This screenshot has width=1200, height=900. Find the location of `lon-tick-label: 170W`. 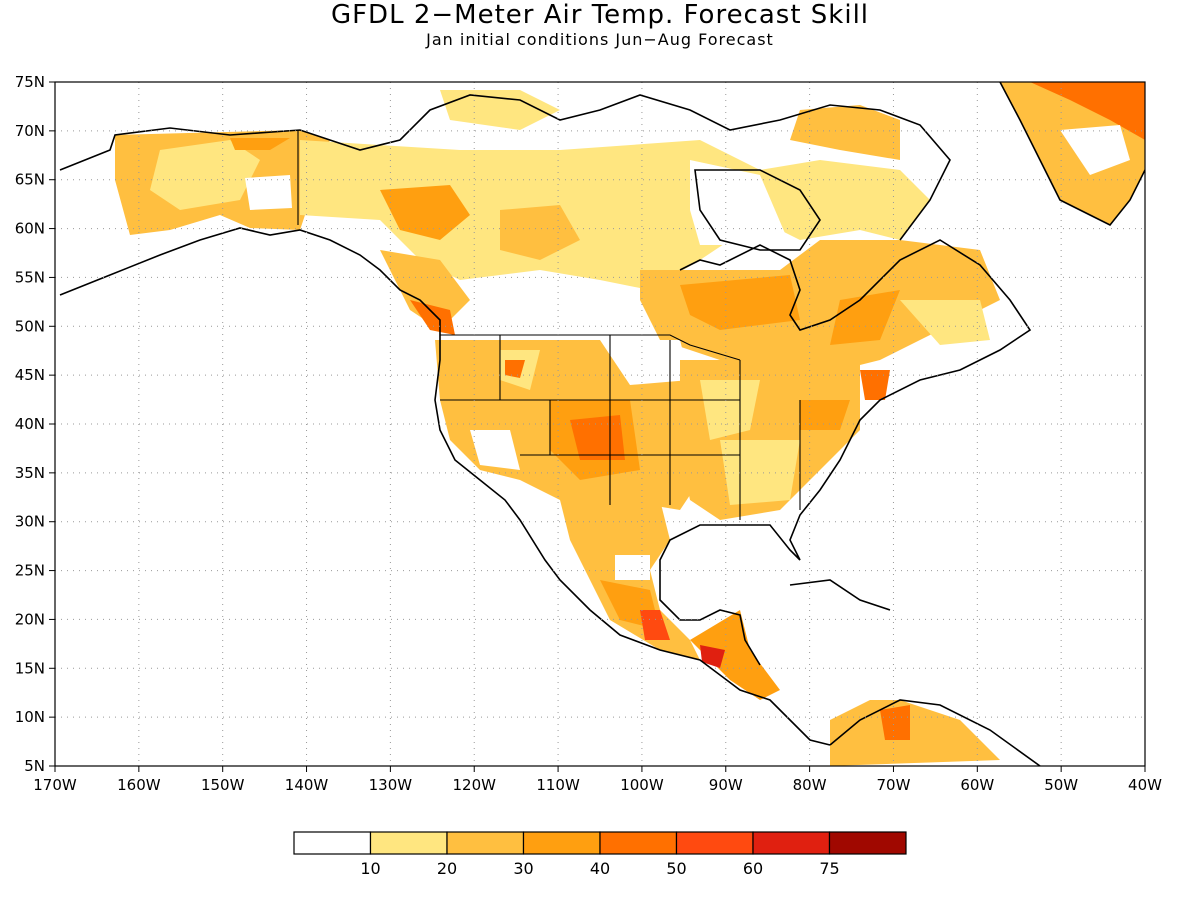

lon-tick-label: 170W is located at coordinates (55, 785).